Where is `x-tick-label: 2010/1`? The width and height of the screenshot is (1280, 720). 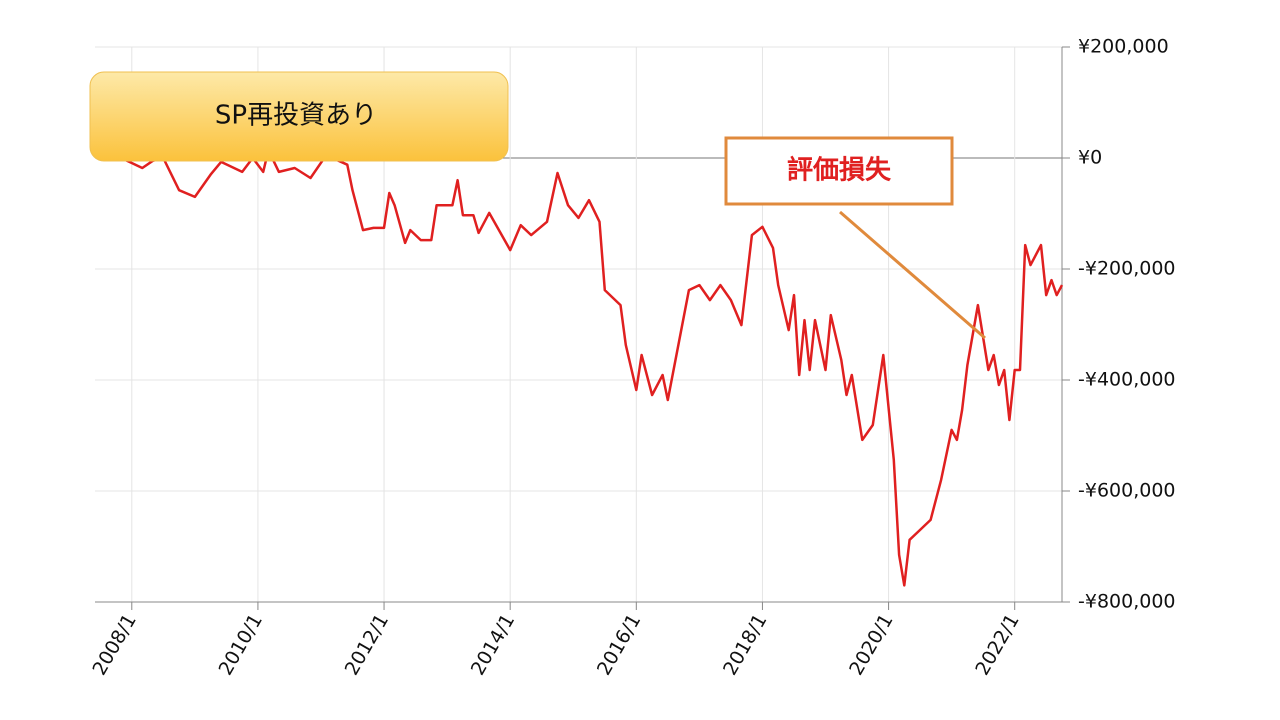 x-tick-label: 2010/1 is located at coordinates (241, 644).